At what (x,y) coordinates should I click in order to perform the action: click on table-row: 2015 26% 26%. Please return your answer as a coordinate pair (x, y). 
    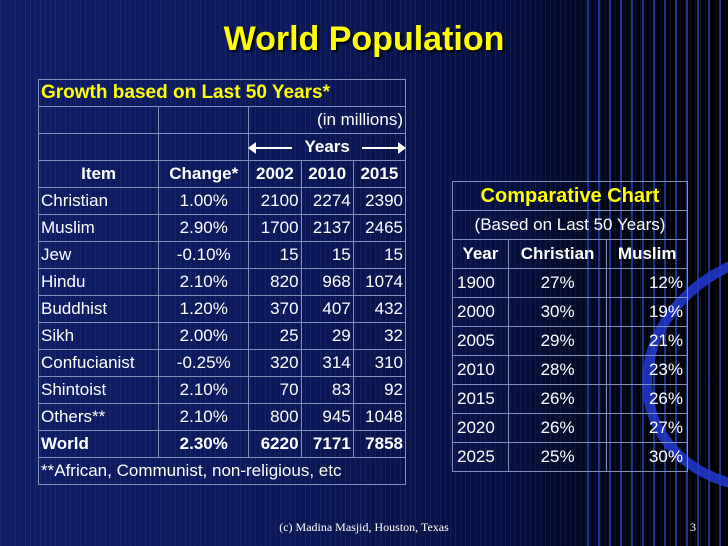
    Looking at the image, I should click on (570, 399).